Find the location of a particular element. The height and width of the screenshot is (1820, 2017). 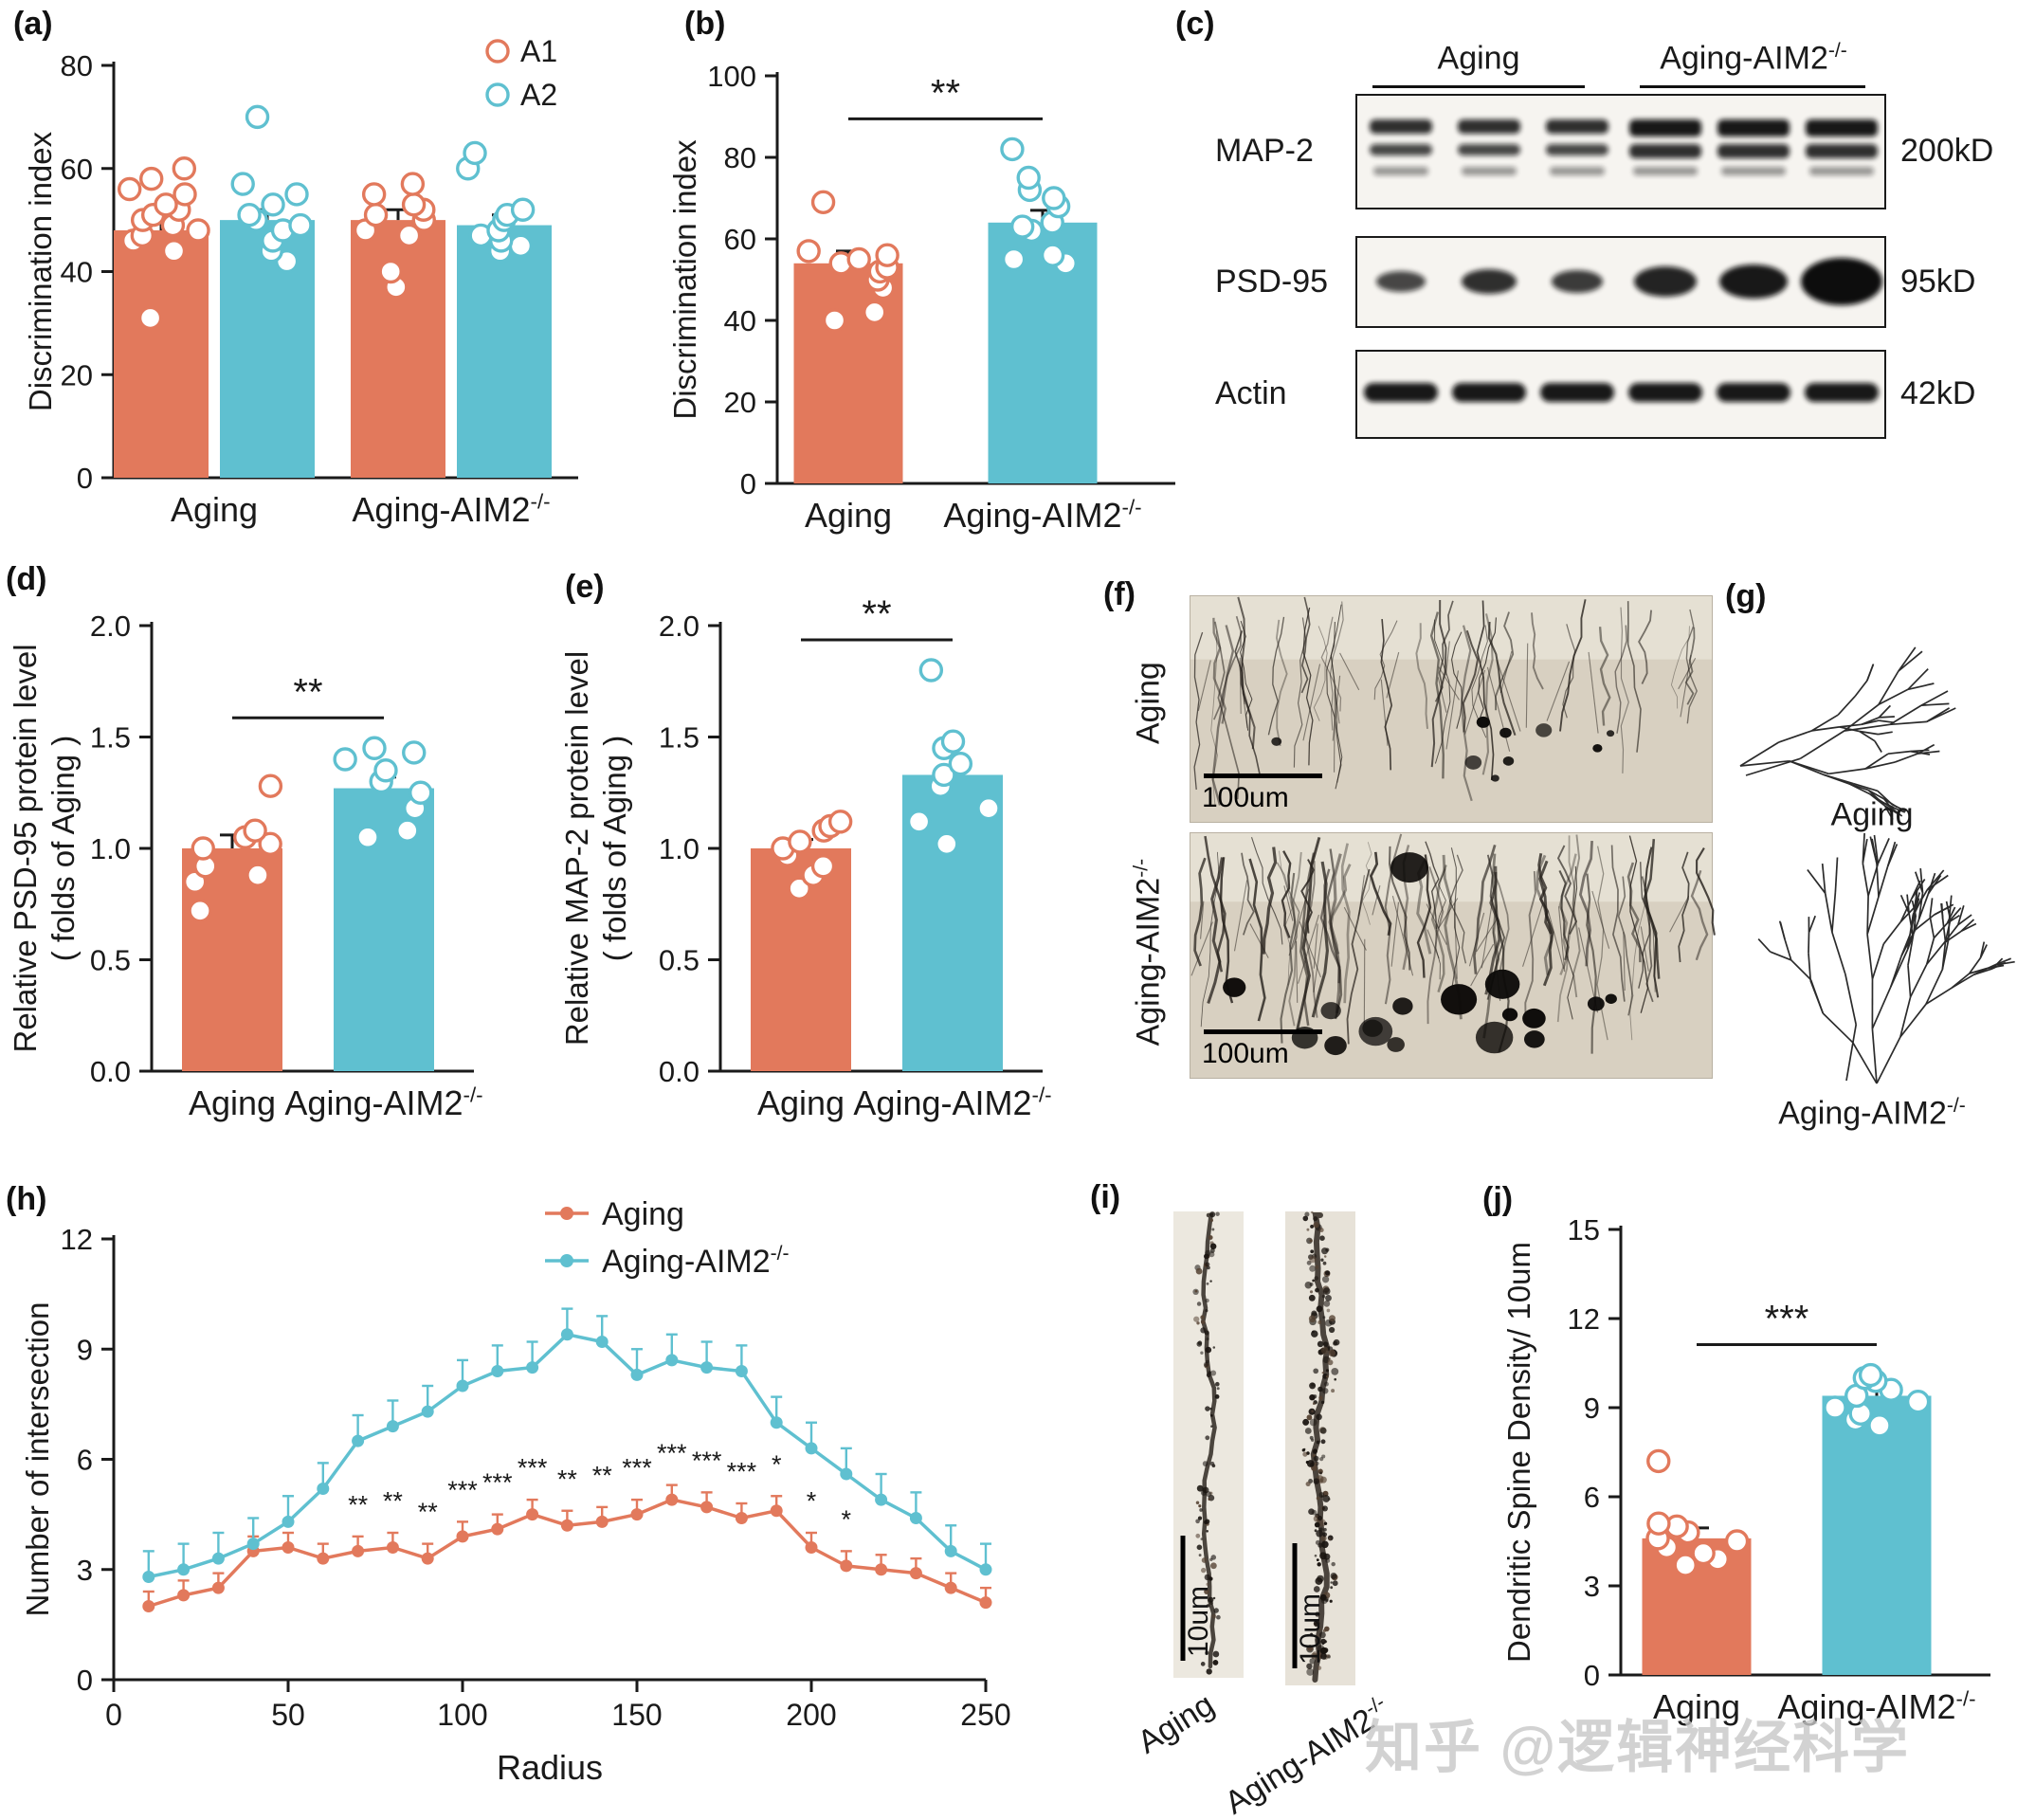

svg-text: 12 is located at coordinates (77, 1239).